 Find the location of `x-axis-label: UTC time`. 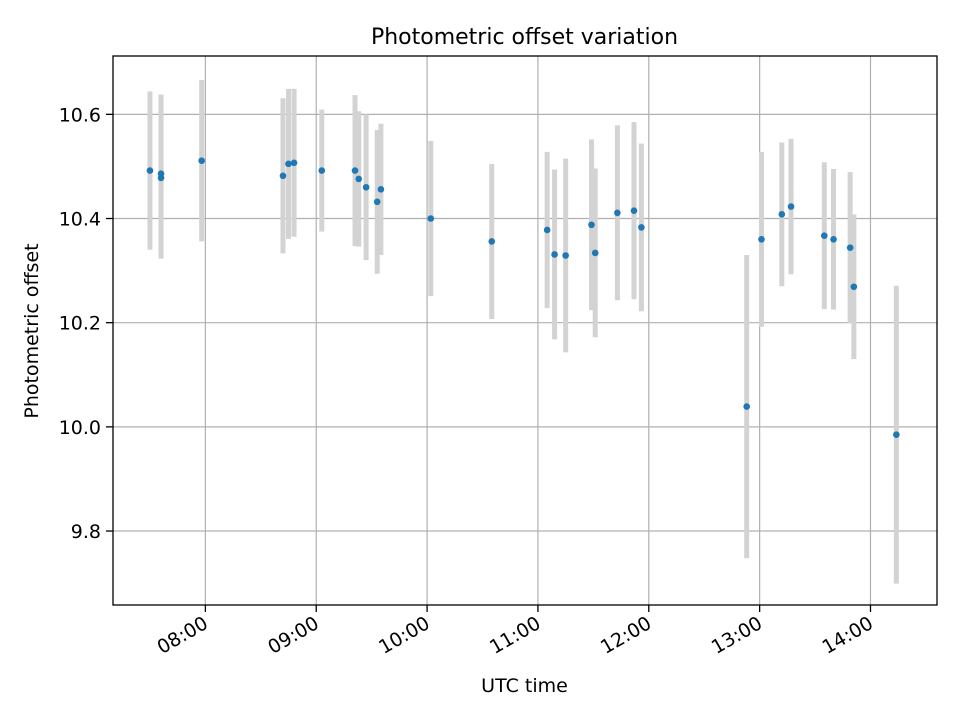

x-axis-label: UTC time is located at coordinates (524, 686).